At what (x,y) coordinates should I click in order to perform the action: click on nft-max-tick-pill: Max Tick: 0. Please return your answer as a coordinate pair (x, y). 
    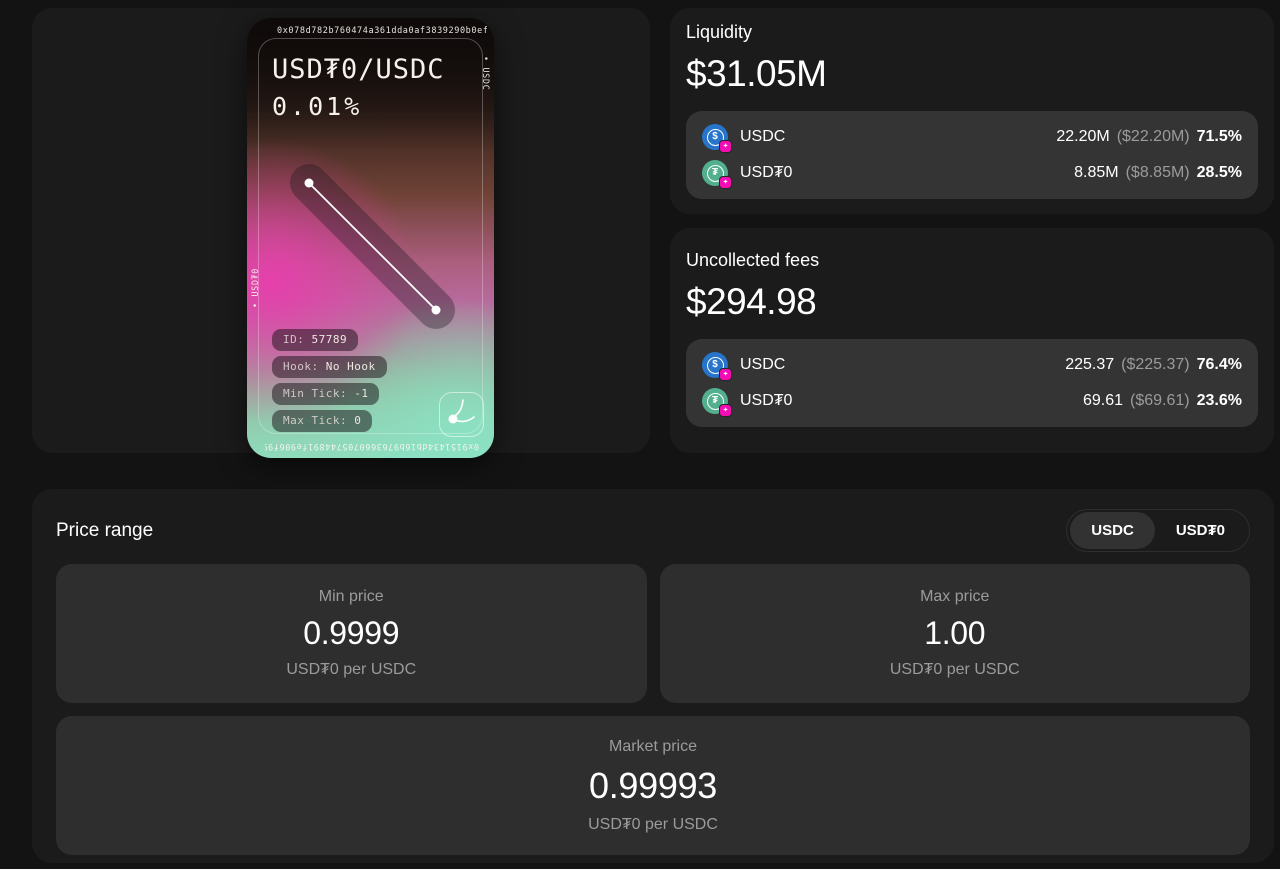
    Looking at the image, I should click on (322, 421).